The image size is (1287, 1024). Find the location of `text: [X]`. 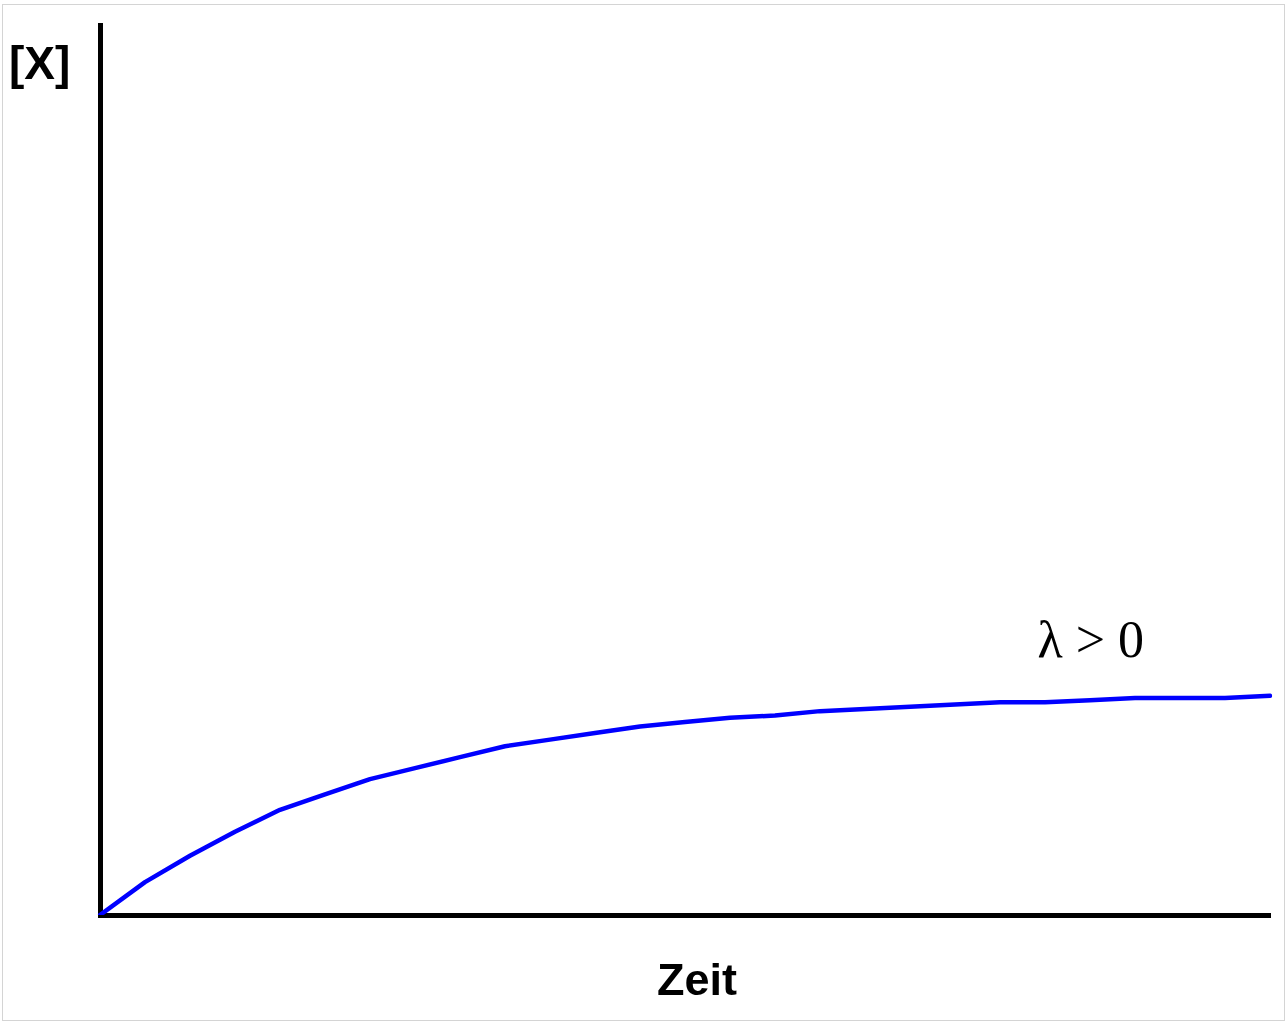

text: [X] is located at coordinates (40, 63).